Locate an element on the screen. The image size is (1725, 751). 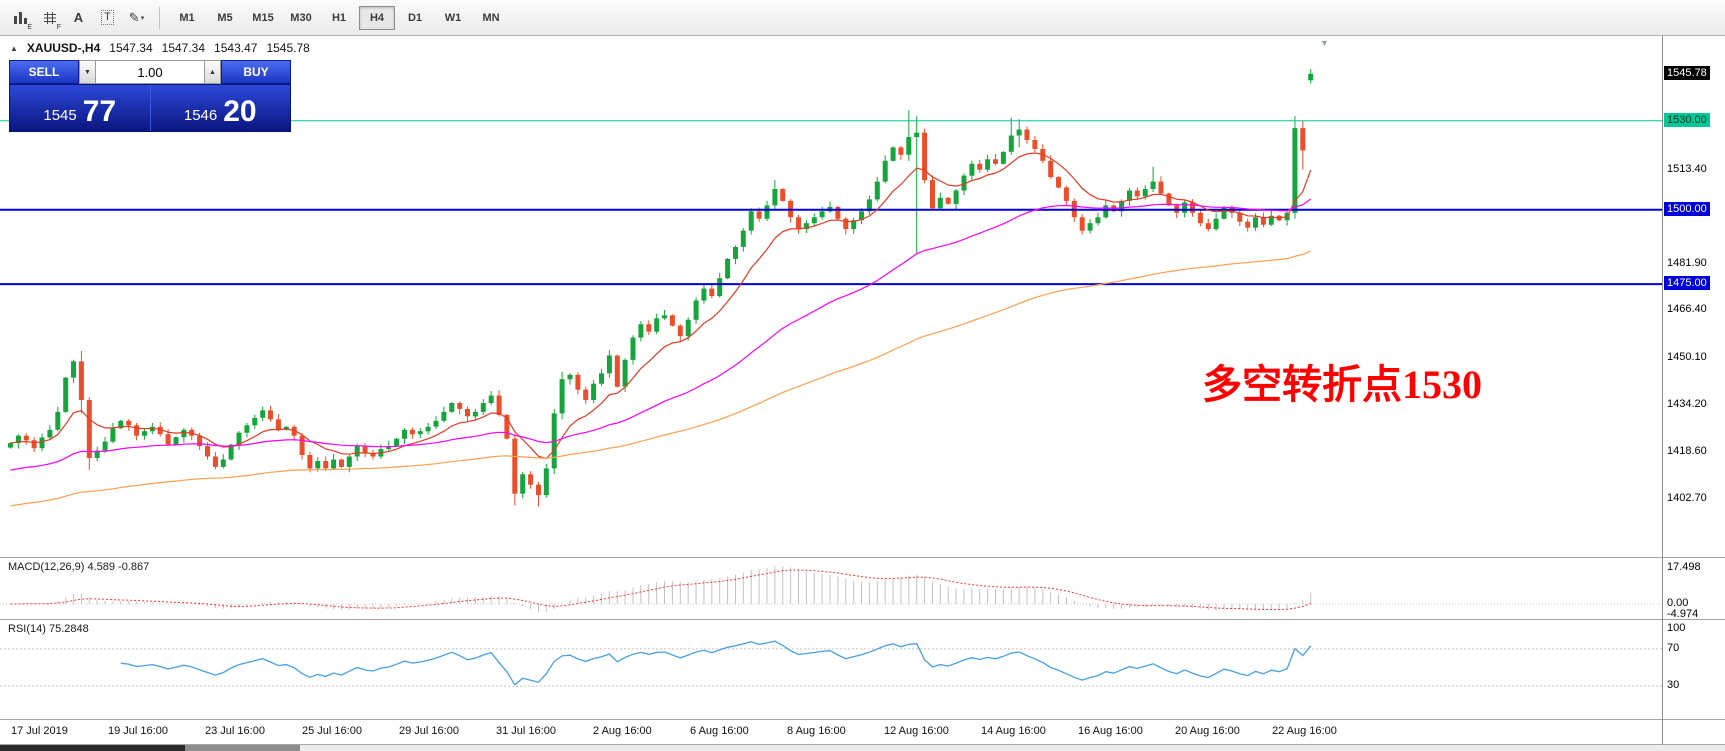
rsi-indicator-pane is located at coordinates (831, 669).